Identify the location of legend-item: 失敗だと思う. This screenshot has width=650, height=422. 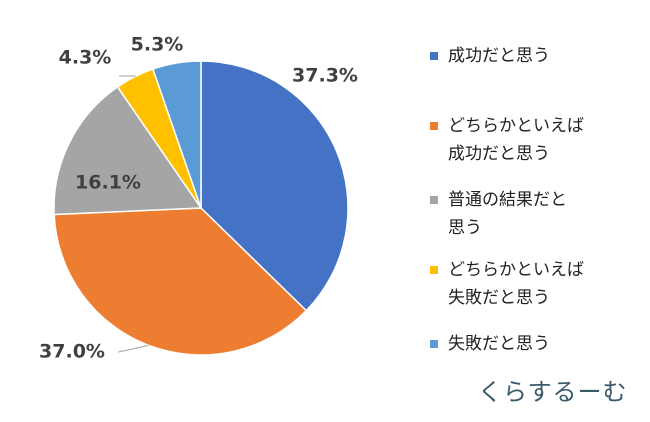
(490, 344).